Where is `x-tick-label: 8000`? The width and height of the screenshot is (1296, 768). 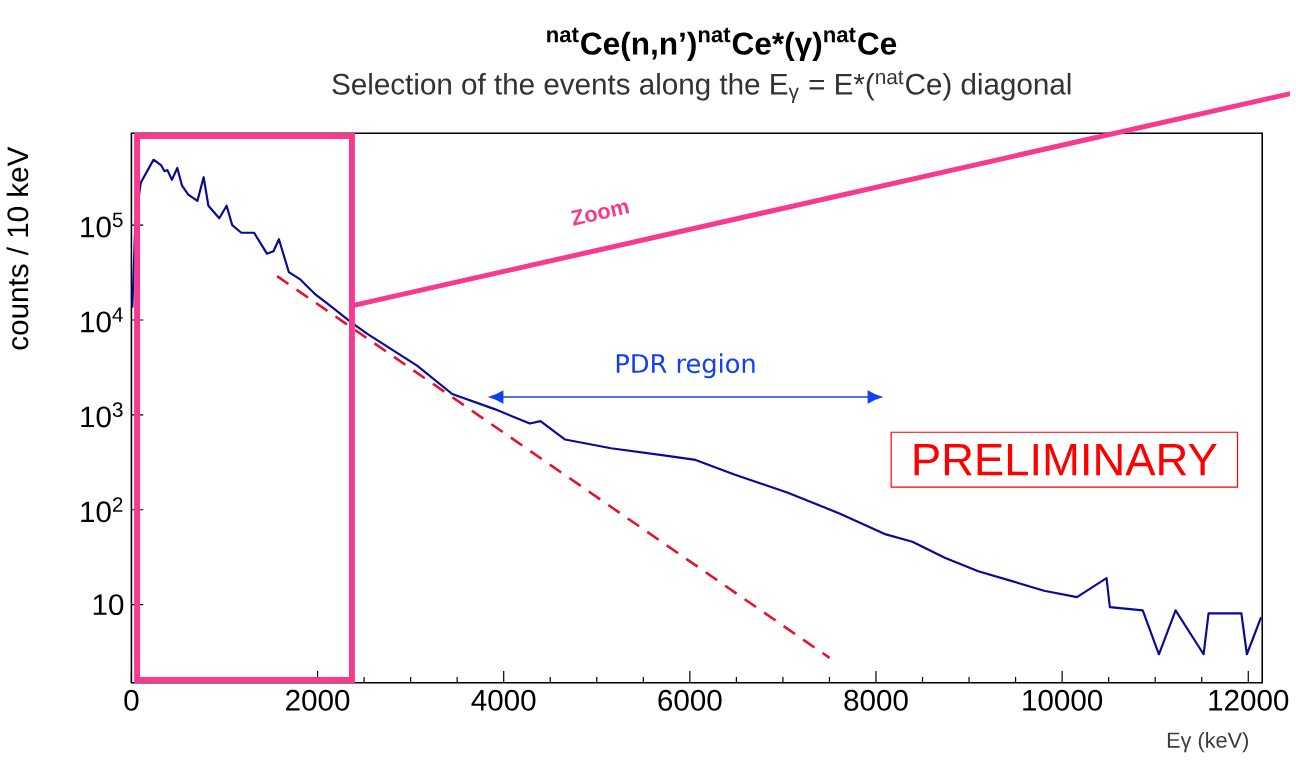 x-tick-label: 8000 is located at coordinates (876, 700).